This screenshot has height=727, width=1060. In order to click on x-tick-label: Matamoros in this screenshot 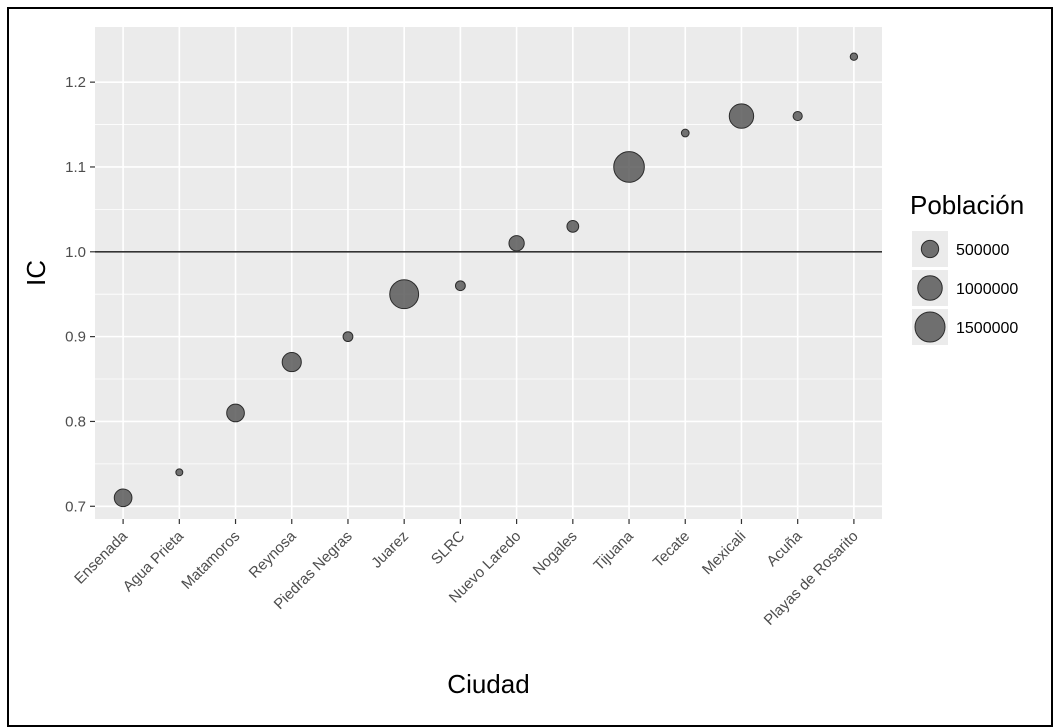, I will do `click(210, 560)`.